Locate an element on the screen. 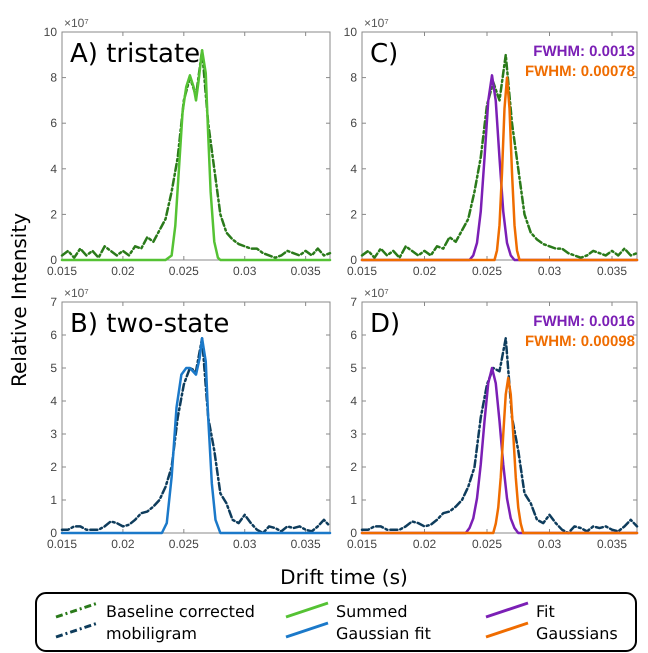 The image size is (648, 653). annotation: FWHM: 0.00098 is located at coordinates (579, 341).